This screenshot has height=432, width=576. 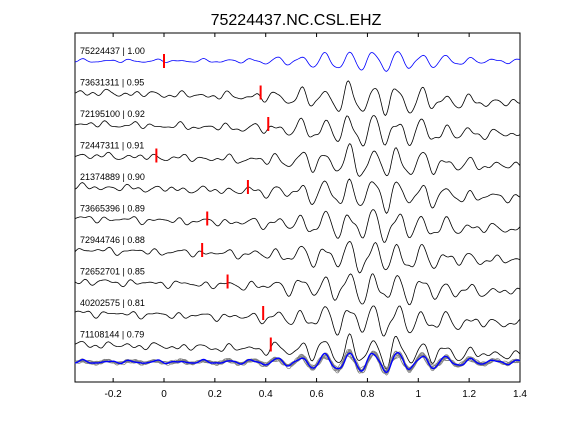 What do you see at coordinates (114, 394) in the screenshot?
I see `x-tick-label: -0.2` at bounding box center [114, 394].